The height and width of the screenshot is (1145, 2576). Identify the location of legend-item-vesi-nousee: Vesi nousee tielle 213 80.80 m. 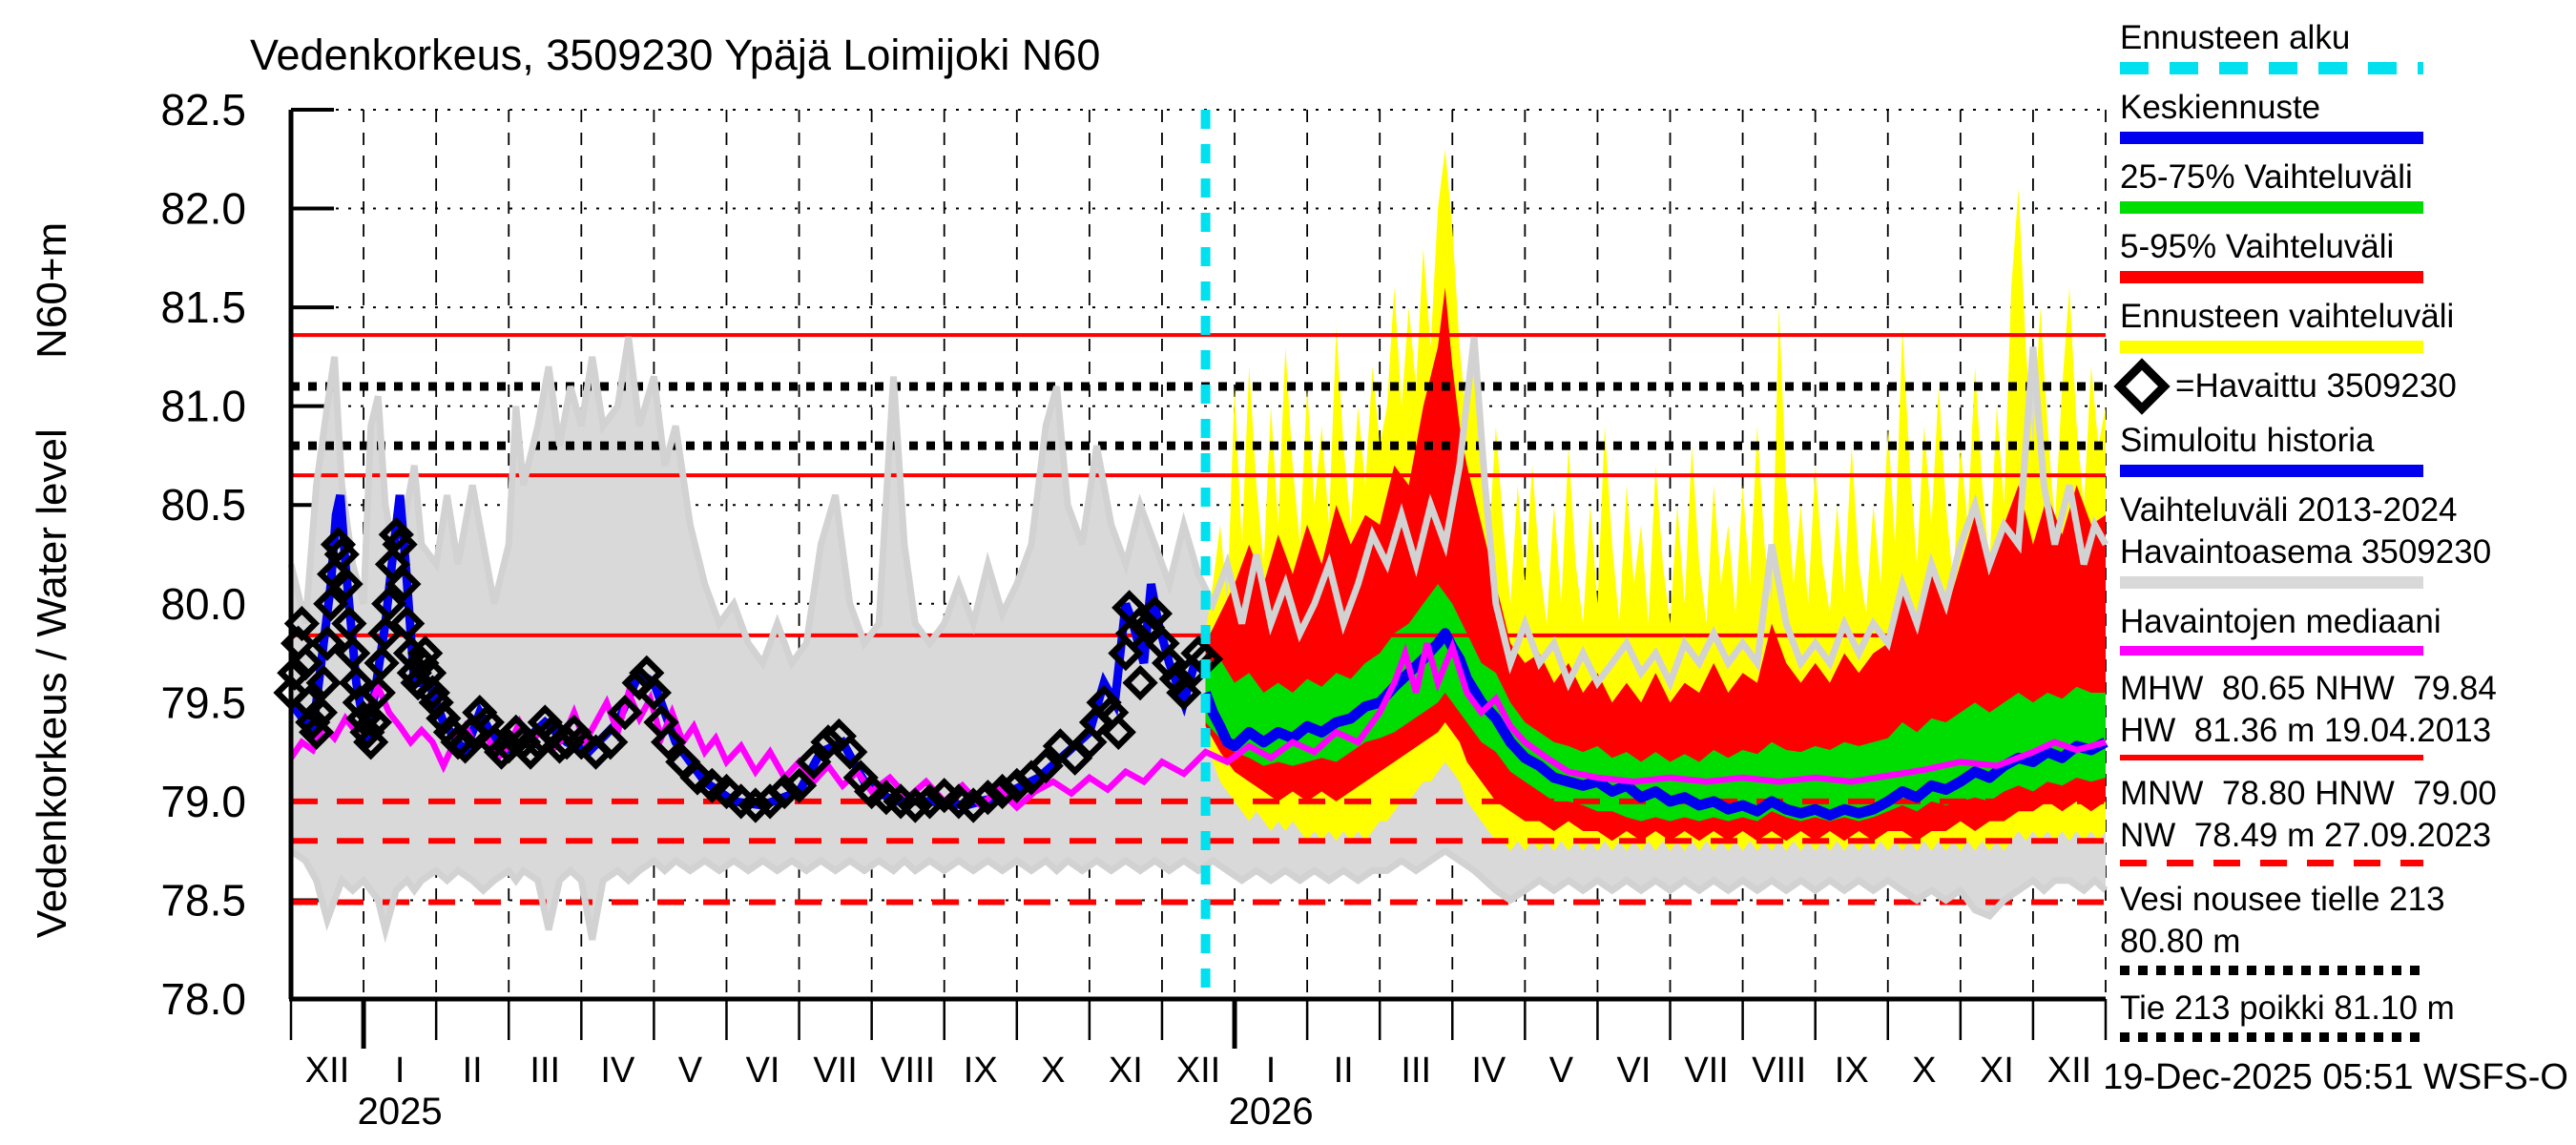
(2344, 927).